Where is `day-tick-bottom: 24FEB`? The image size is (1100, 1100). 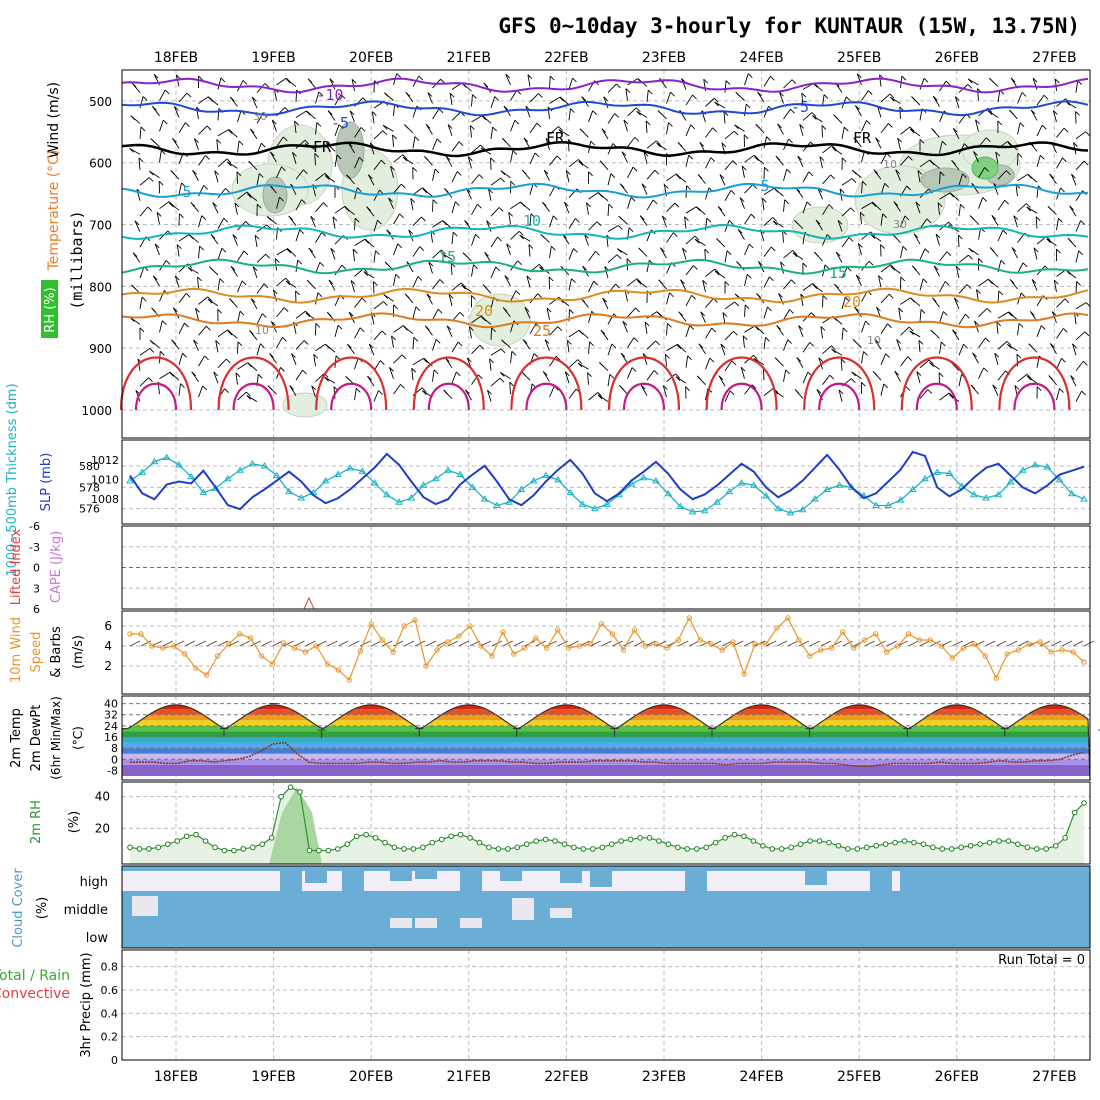
day-tick-bottom: 24FEB is located at coordinates (761, 1077).